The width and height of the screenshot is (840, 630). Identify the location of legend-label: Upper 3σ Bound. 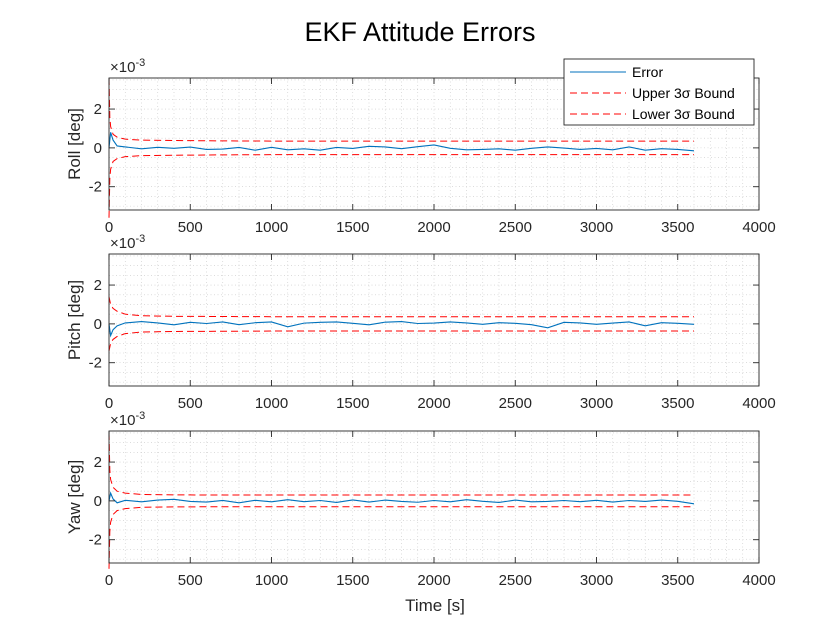
(683, 93).